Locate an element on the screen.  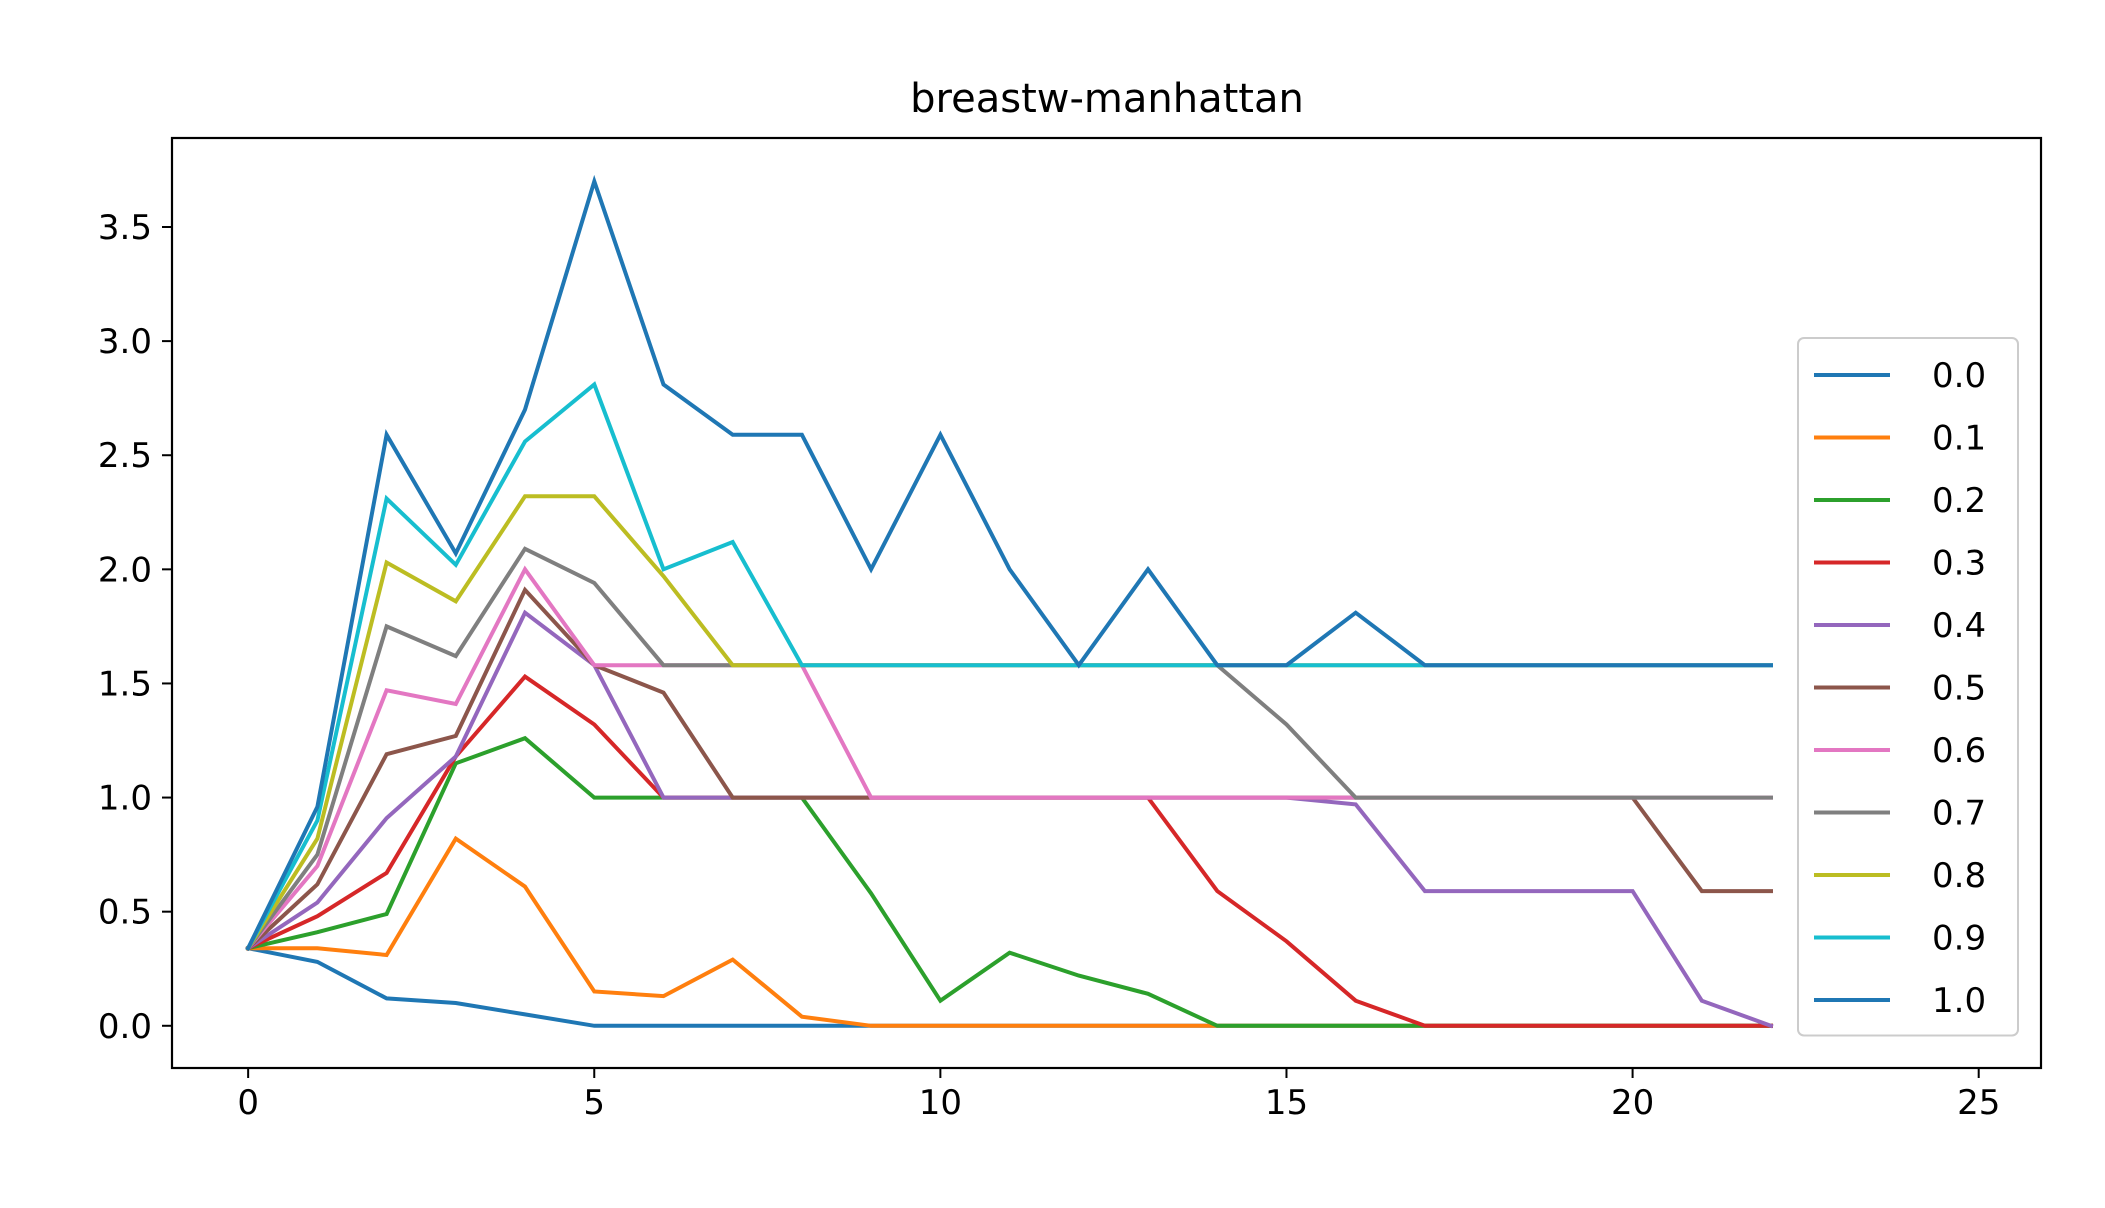
legend-label-1.0: 1.0 is located at coordinates (1959, 1001).